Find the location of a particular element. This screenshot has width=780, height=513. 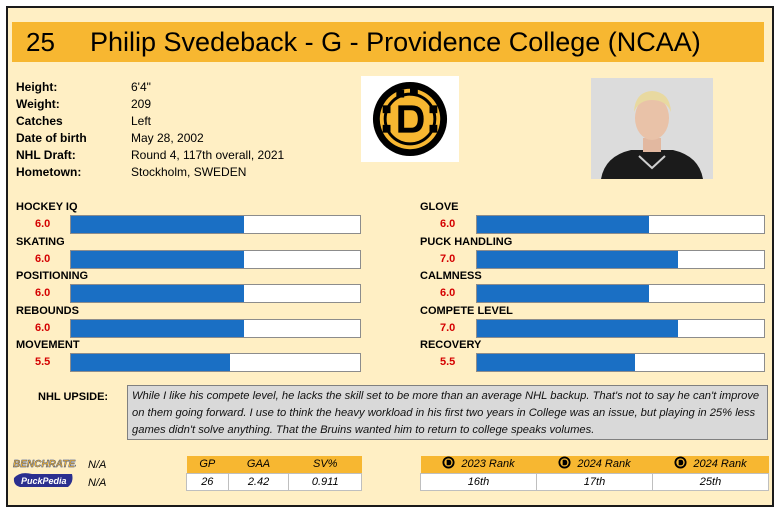

bio-label: NHL Draft: is located at coordinates (46, 155).